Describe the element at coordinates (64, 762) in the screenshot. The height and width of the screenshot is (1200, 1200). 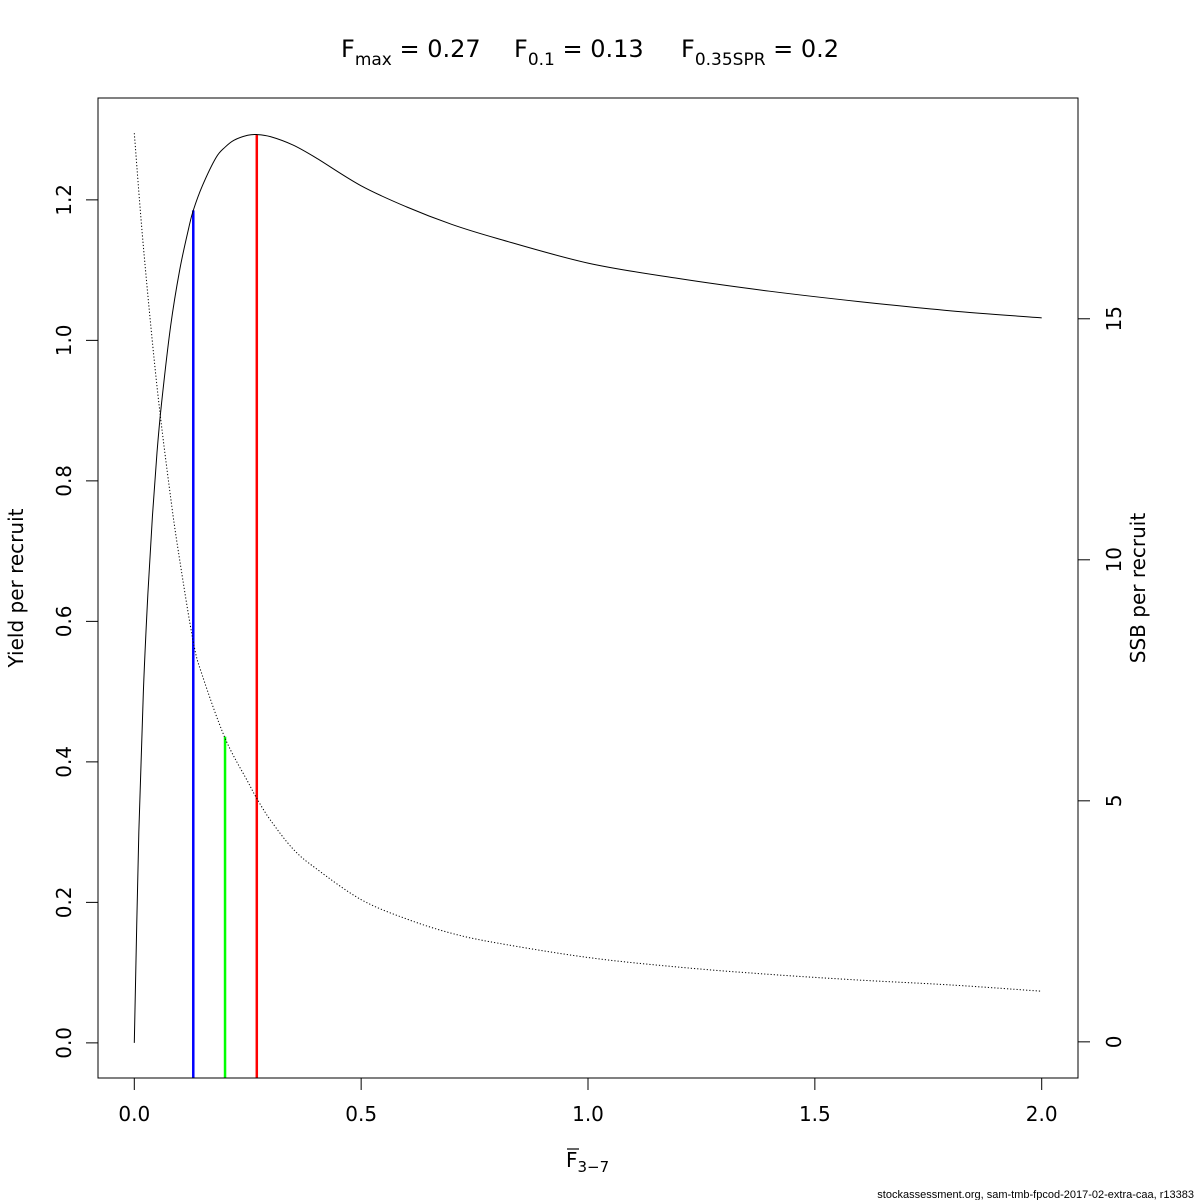
I see `y-tick-label: 0.4` at that location.